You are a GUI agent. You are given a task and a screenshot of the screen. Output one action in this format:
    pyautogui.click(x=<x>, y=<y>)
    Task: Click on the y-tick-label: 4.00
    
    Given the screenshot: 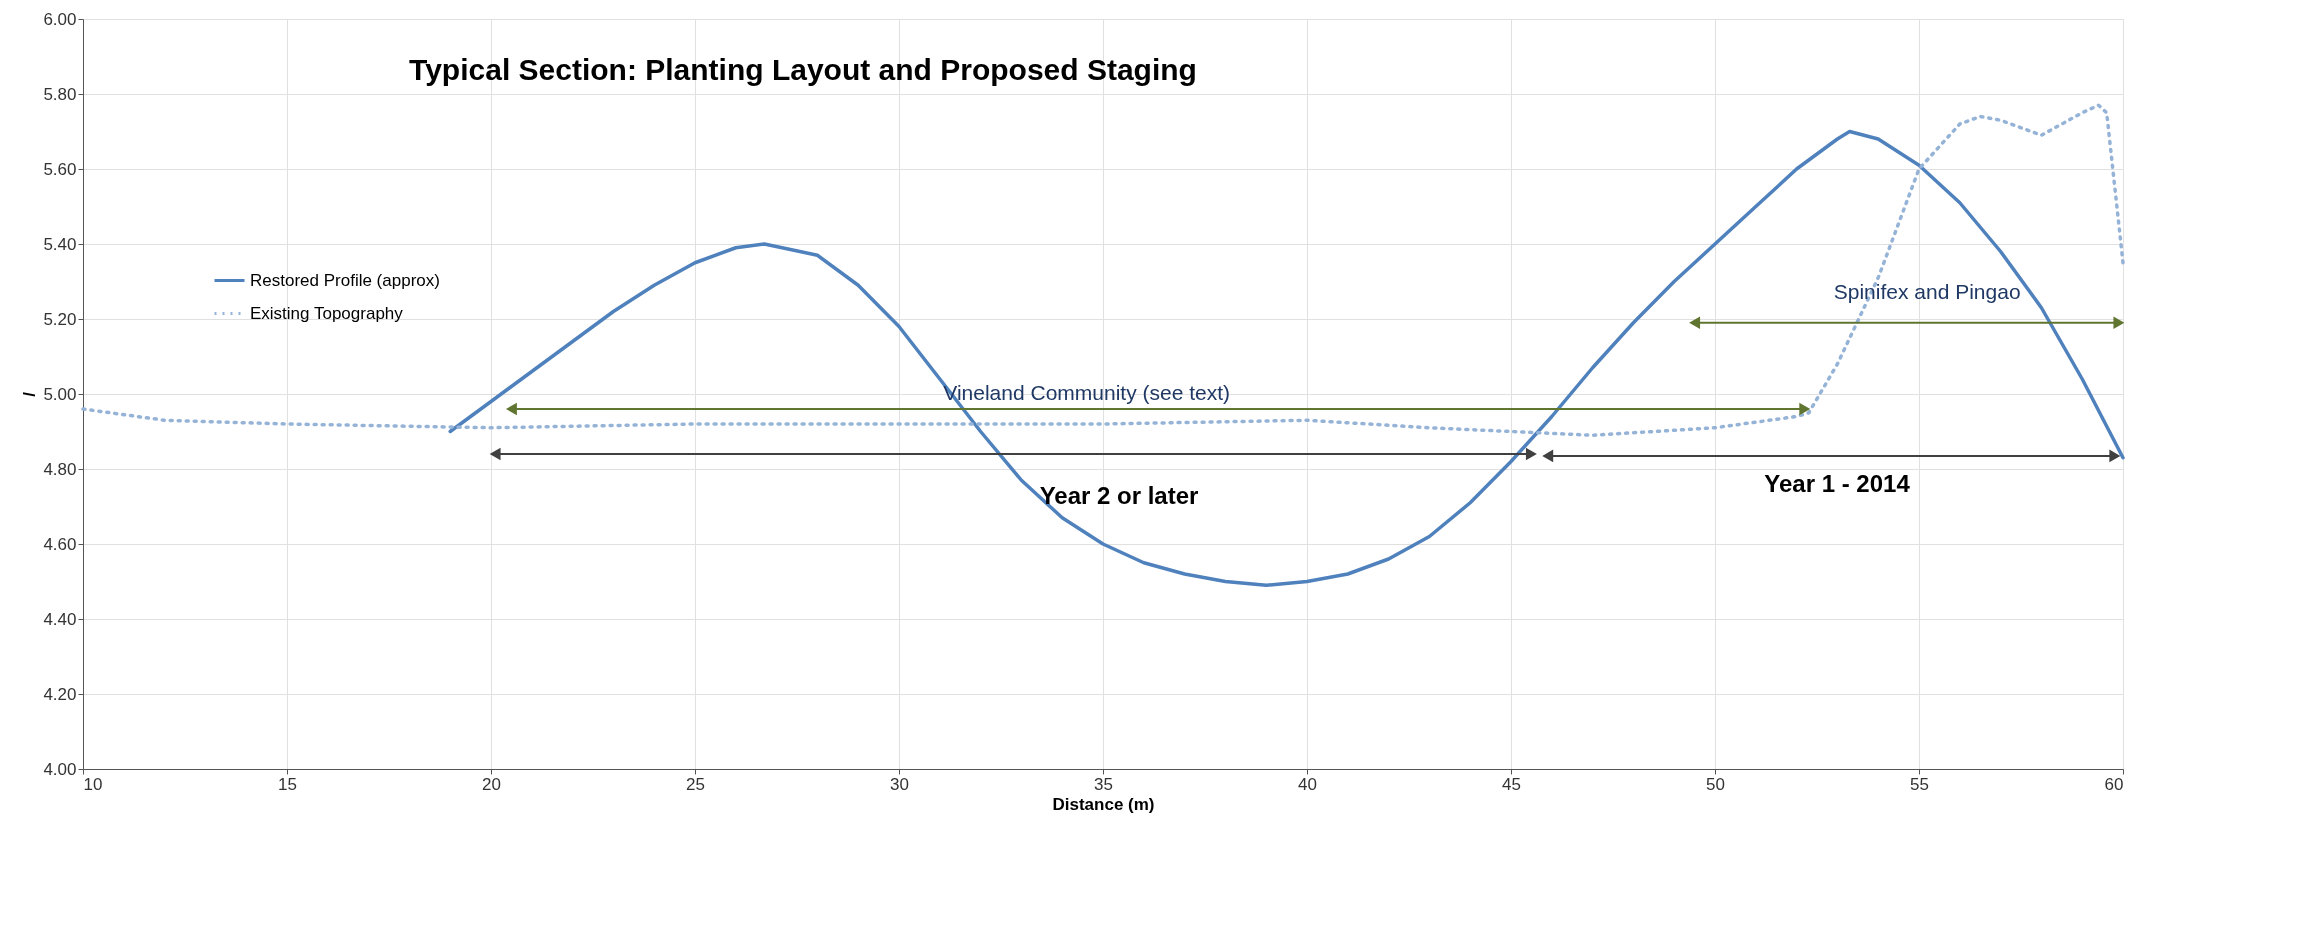 What is the action you would take?
    pyautogui.click(x=60, y=769)
    